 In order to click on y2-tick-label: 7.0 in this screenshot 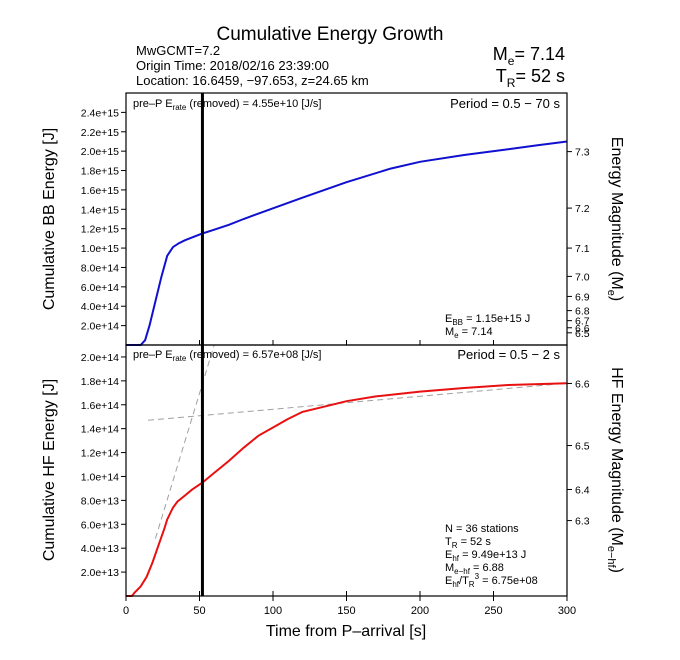, I will do `click(582, 277)`.